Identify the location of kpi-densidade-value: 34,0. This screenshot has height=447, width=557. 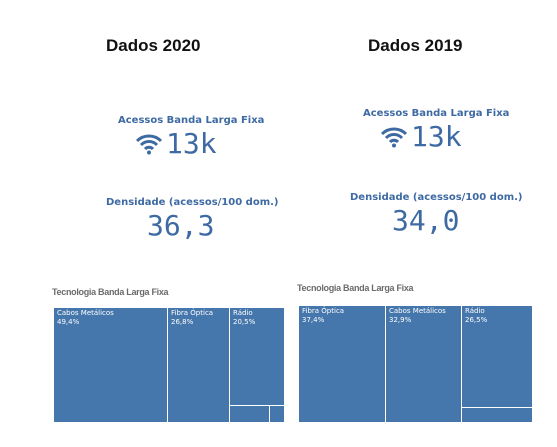
(426, 220).